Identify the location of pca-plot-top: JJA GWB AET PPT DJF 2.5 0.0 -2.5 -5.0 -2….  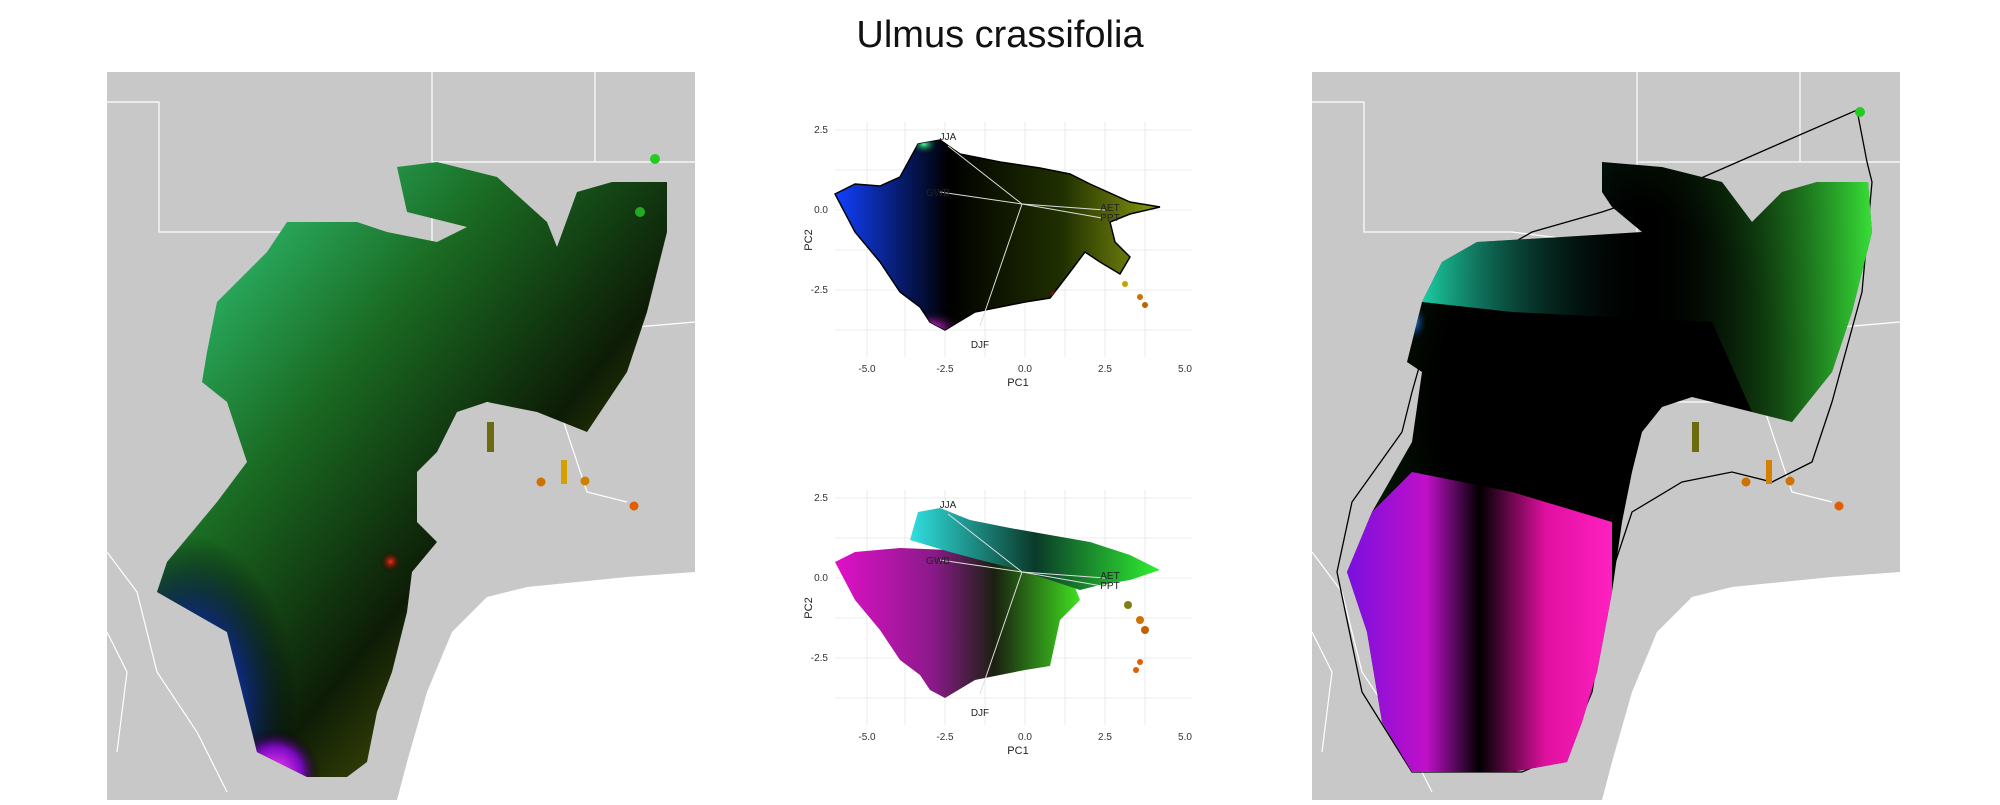
(997, 255).